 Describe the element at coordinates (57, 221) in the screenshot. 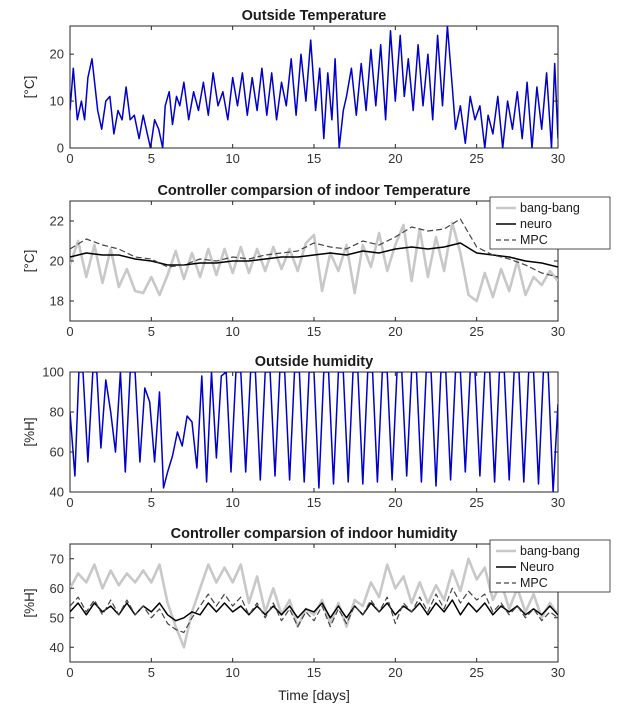

I see `y-tick-label: 22` at that location.